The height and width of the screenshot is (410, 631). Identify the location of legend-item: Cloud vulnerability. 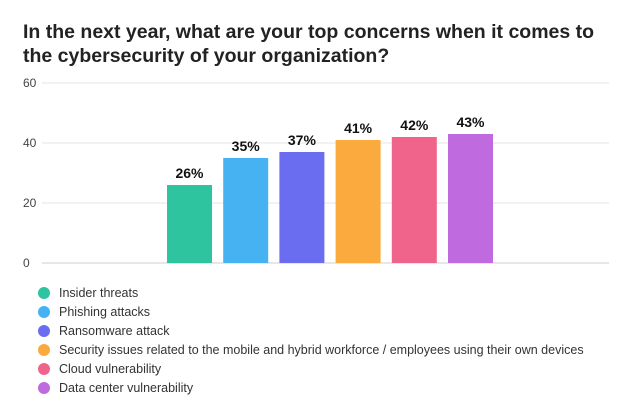
(311, 368).